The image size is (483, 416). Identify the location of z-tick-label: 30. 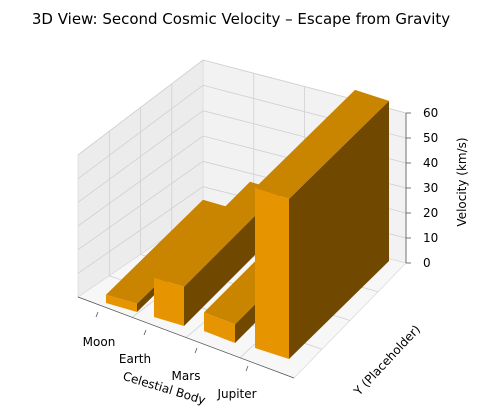
(430, 188).